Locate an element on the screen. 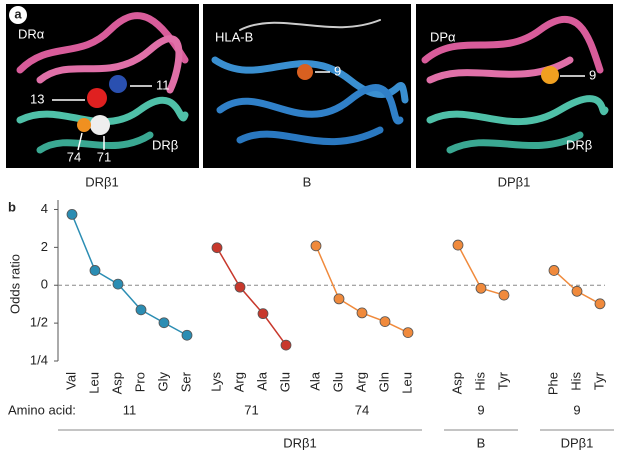 The width and height of the screenshot is (618, 455). position-label: 74 is located at coordinates (362, 409).